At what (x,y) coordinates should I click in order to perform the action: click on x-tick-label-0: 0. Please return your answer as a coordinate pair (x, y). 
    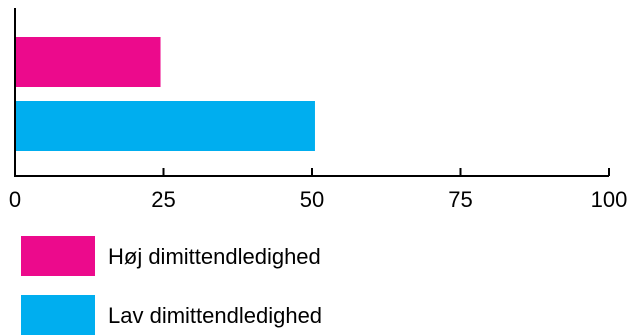
    Looking at the image, I should click on (15, 199).